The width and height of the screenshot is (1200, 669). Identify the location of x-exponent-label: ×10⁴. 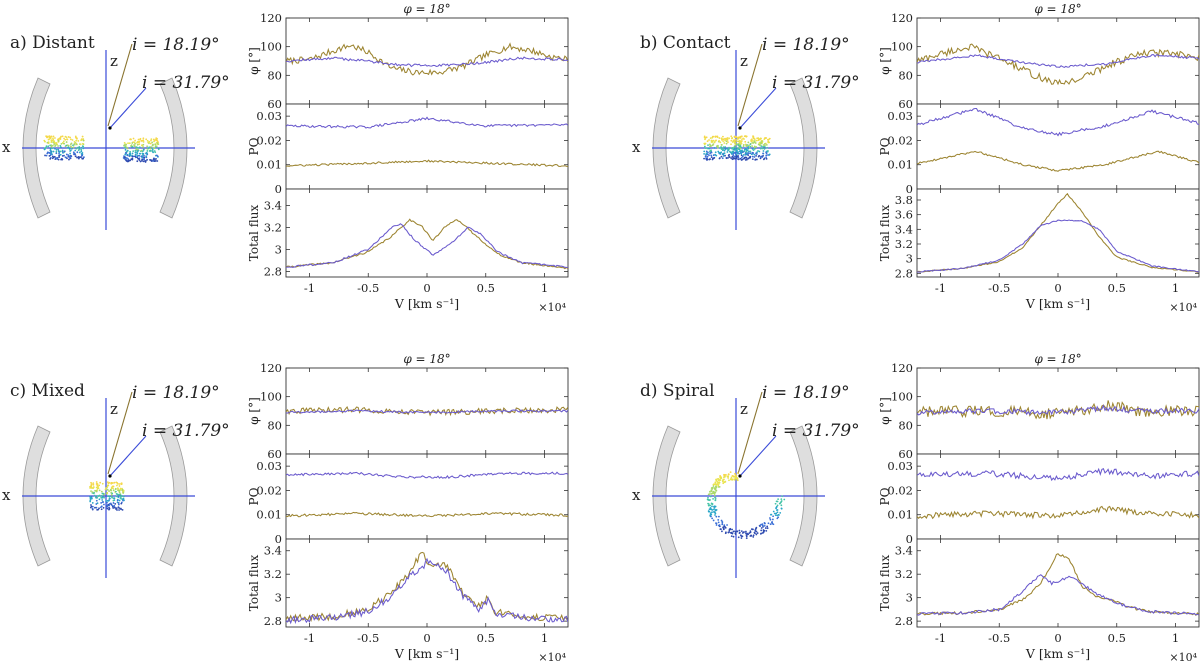
(552, 657).